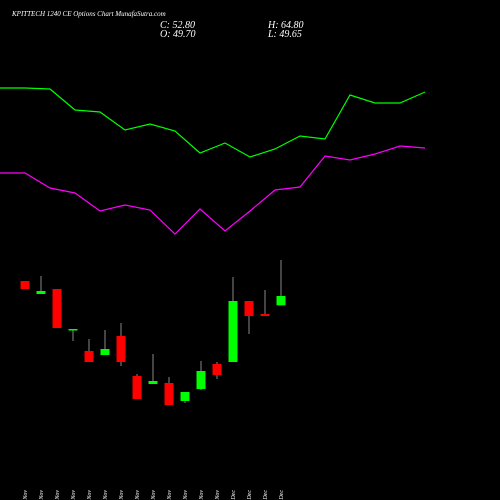 The image size is (500, 500). I want to click on stat-open: O: 49.70, so click(178, 34).